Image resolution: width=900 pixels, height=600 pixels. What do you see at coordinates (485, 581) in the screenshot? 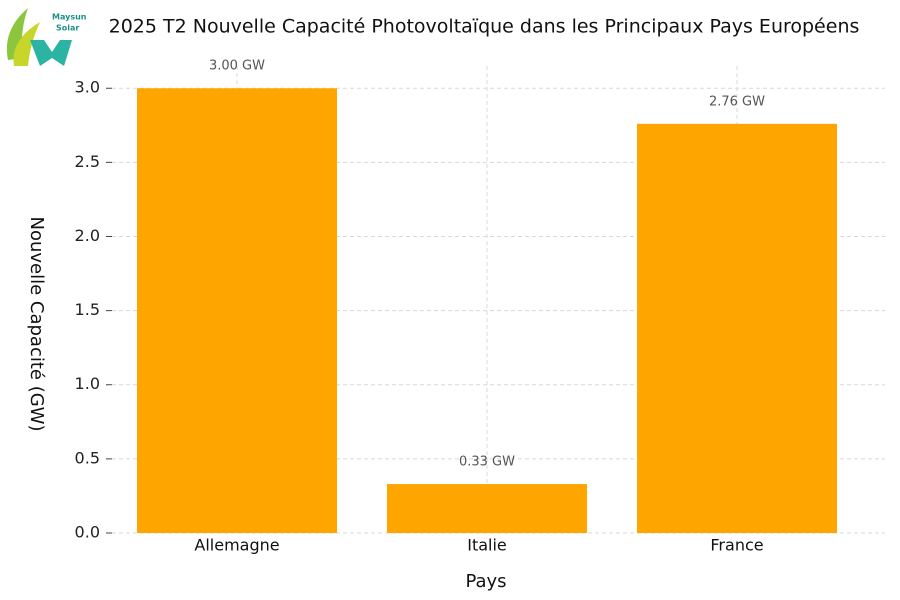
I see `x-axis-label: Pays` at bounding box center [485, 581].